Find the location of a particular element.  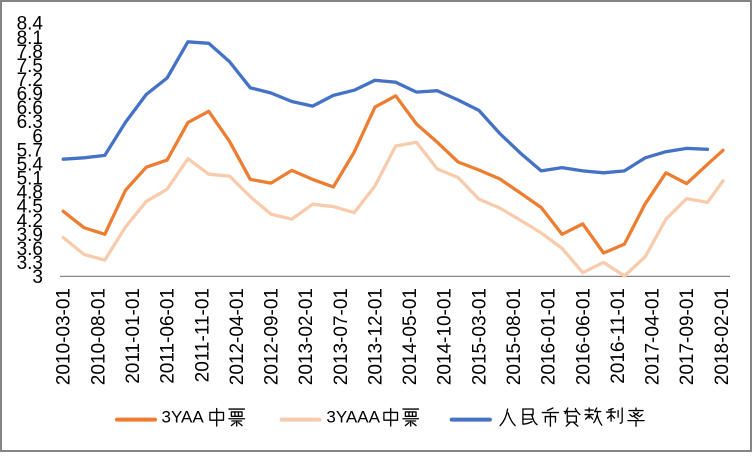

svg-text: 2012-04-01 is located at coordinates (237, 336).